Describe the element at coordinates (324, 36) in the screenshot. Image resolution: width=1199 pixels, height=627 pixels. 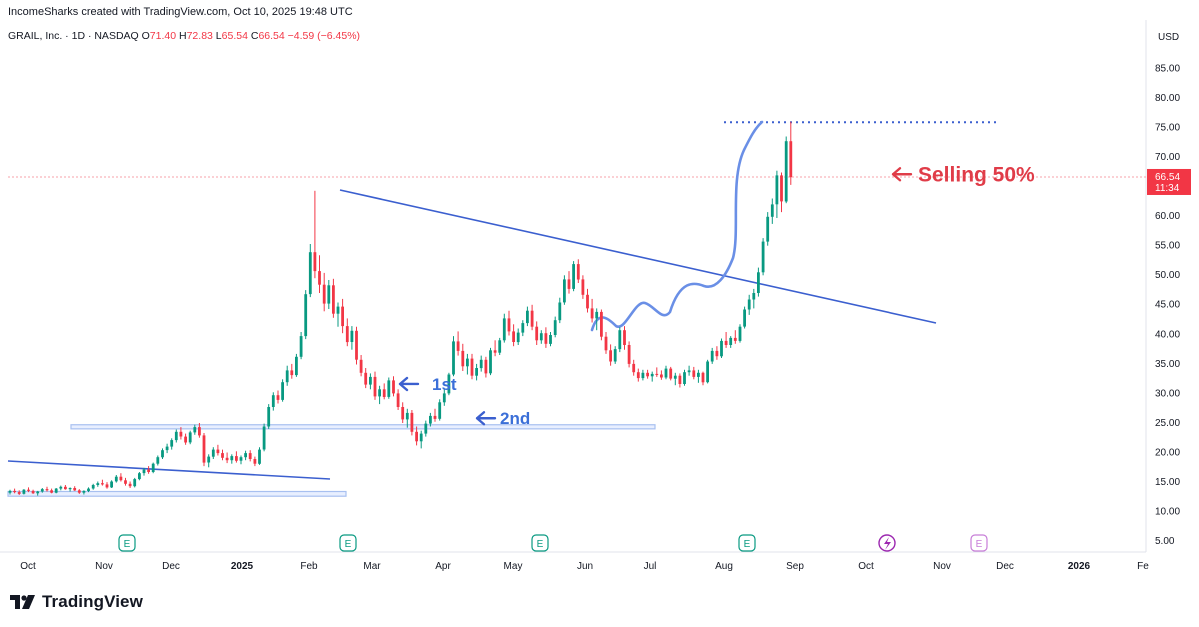
I see `change-value: −4.59 (−6.45%)` at that location.